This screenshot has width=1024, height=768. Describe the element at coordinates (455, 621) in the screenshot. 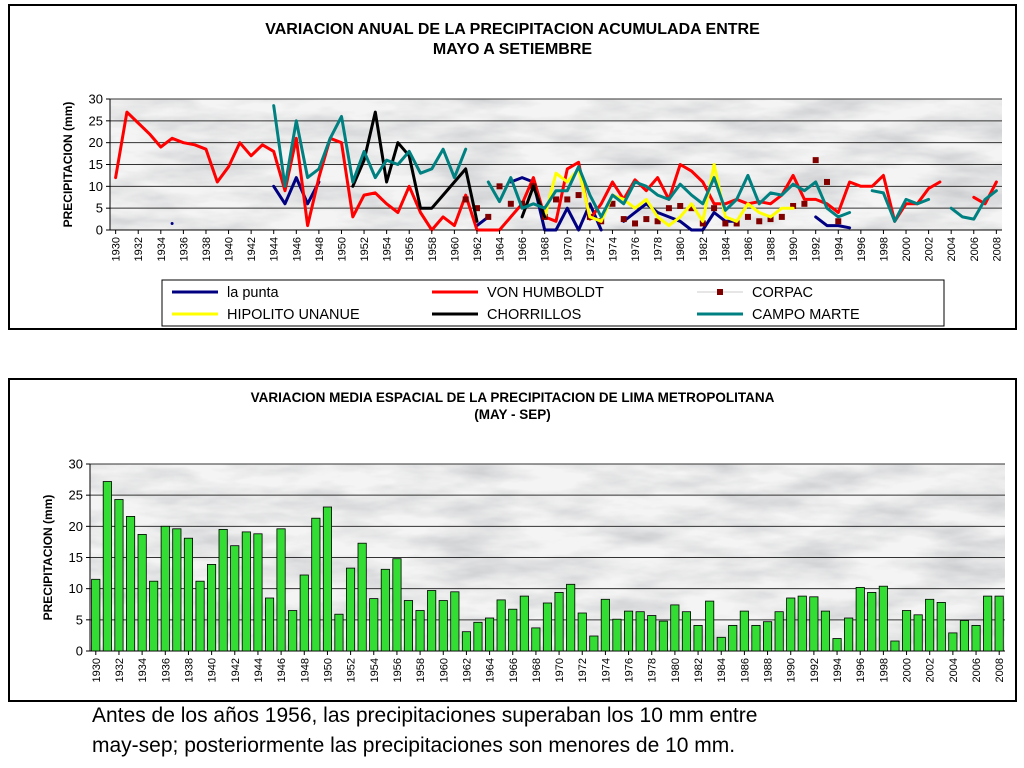

I see `bar-1961` at that location.